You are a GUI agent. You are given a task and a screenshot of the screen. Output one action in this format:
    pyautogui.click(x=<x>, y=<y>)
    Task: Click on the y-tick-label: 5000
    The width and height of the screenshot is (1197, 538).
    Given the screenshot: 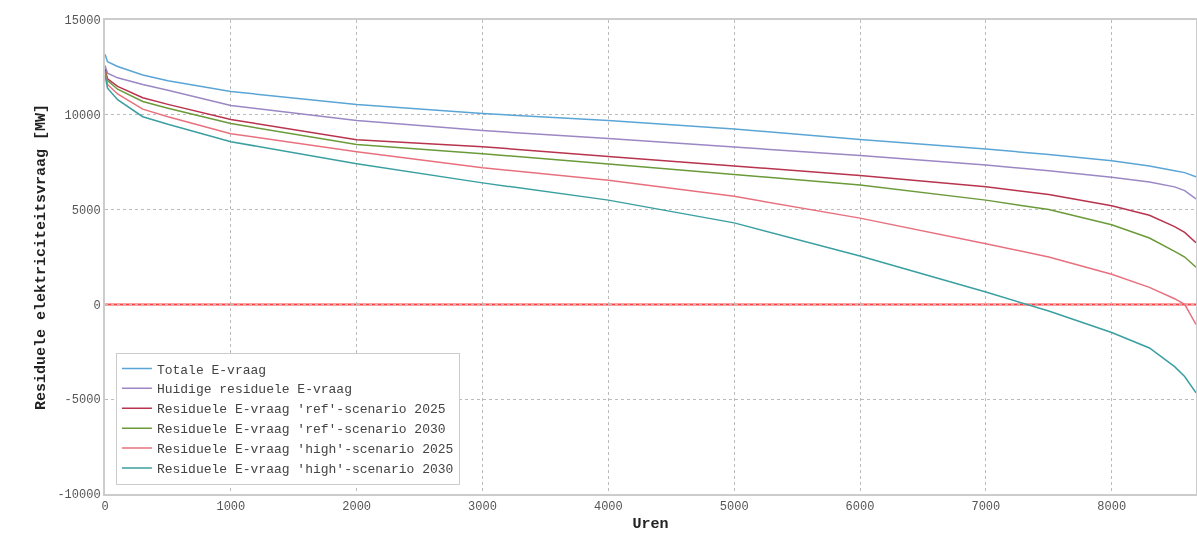 What is the action you would take?
    pyautogui.click(x=86, y=210)
    